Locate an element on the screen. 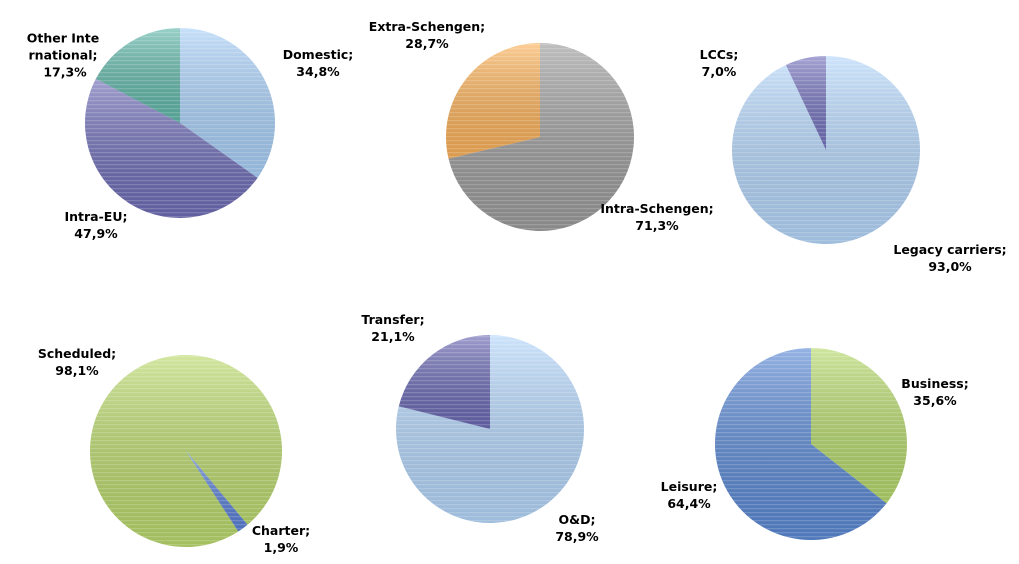 The image size is (1019, 564). slice-label: O&D; 78,9% is located at coordinates (576, 528).